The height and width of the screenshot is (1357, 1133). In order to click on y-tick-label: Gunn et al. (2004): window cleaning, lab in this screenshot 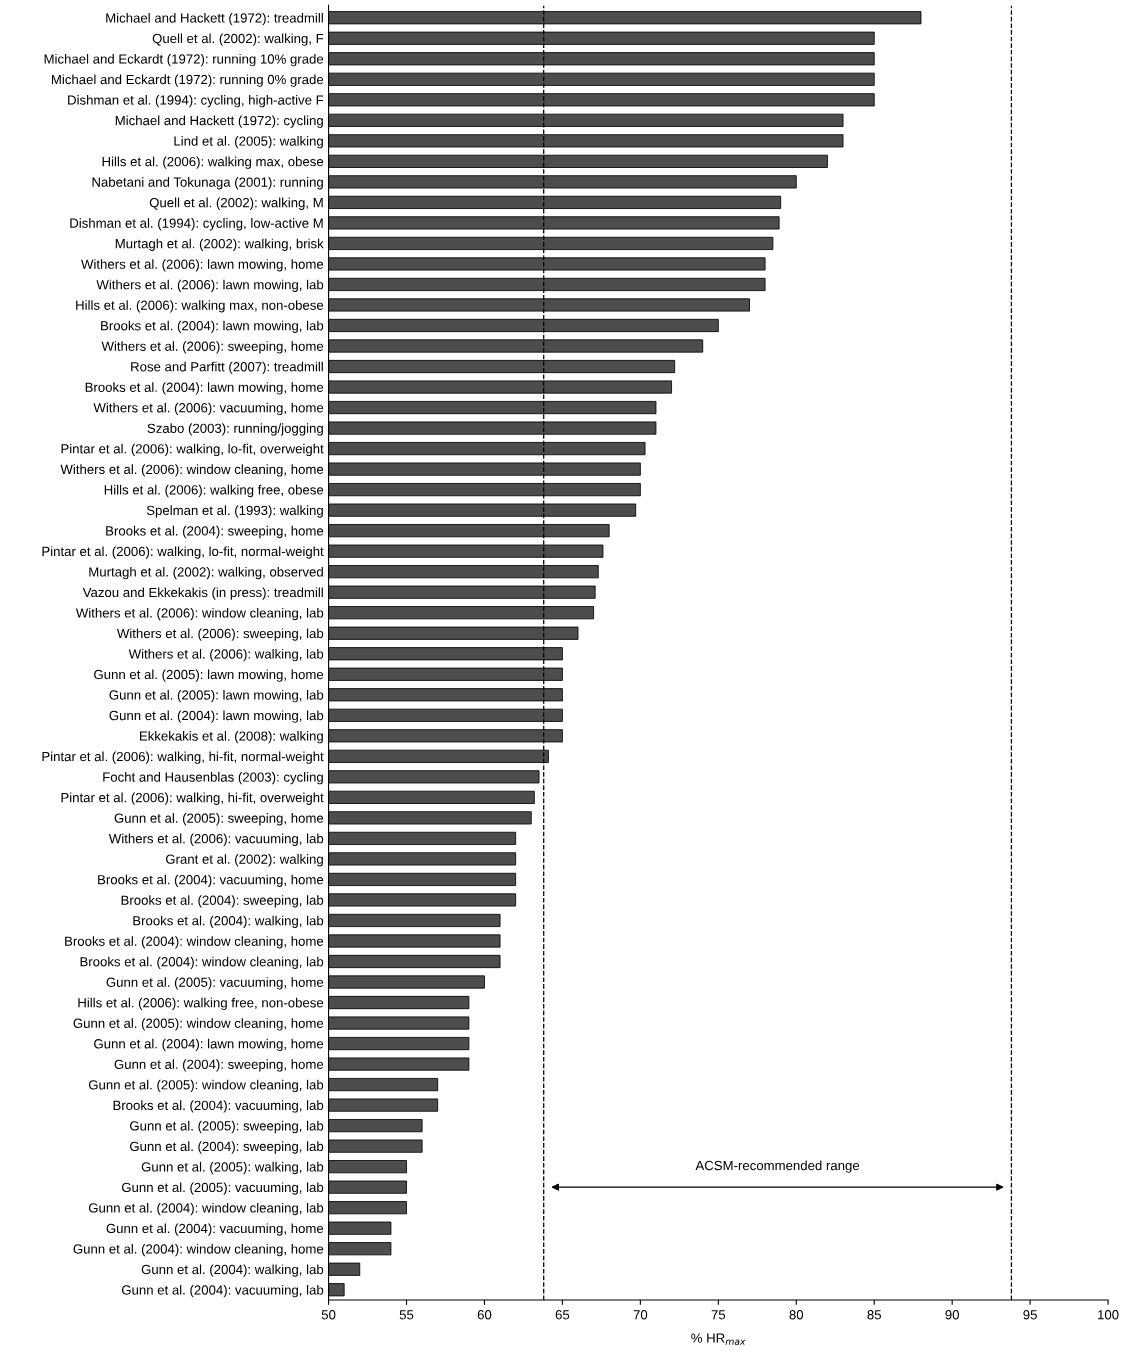, I will do `click(206, 1209)`.